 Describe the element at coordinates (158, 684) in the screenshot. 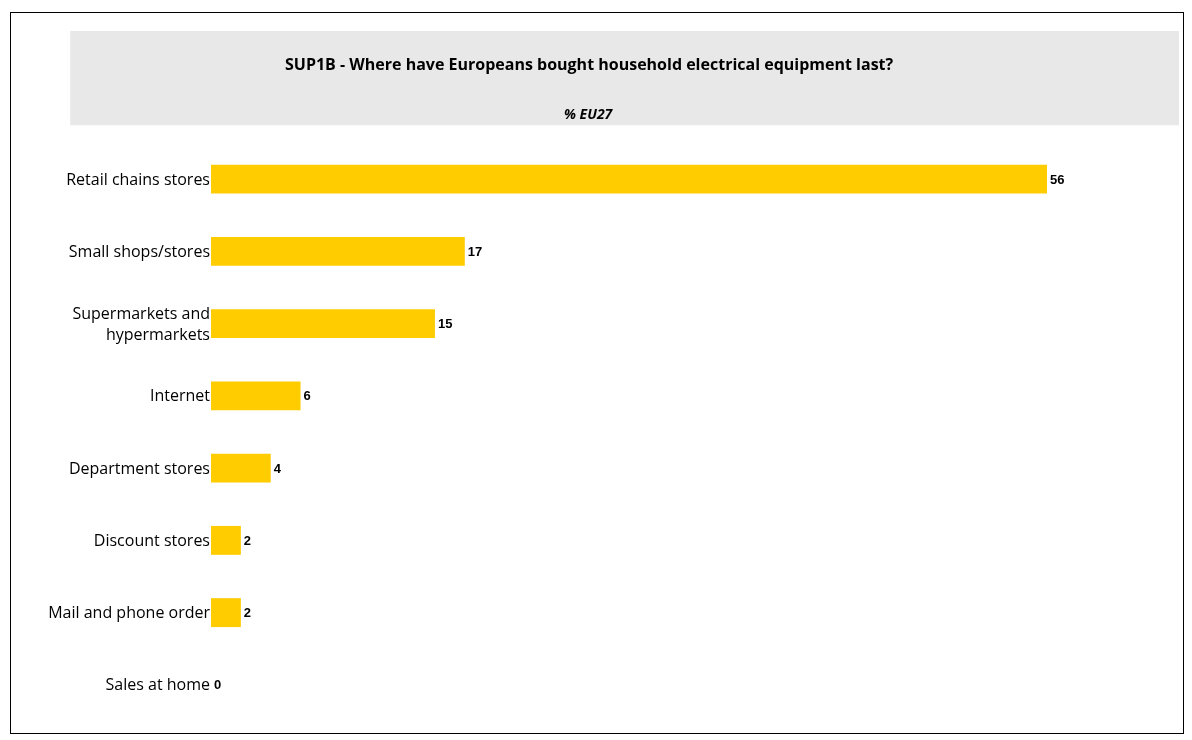

I see `y-tick-label: Sales at home` at that location.